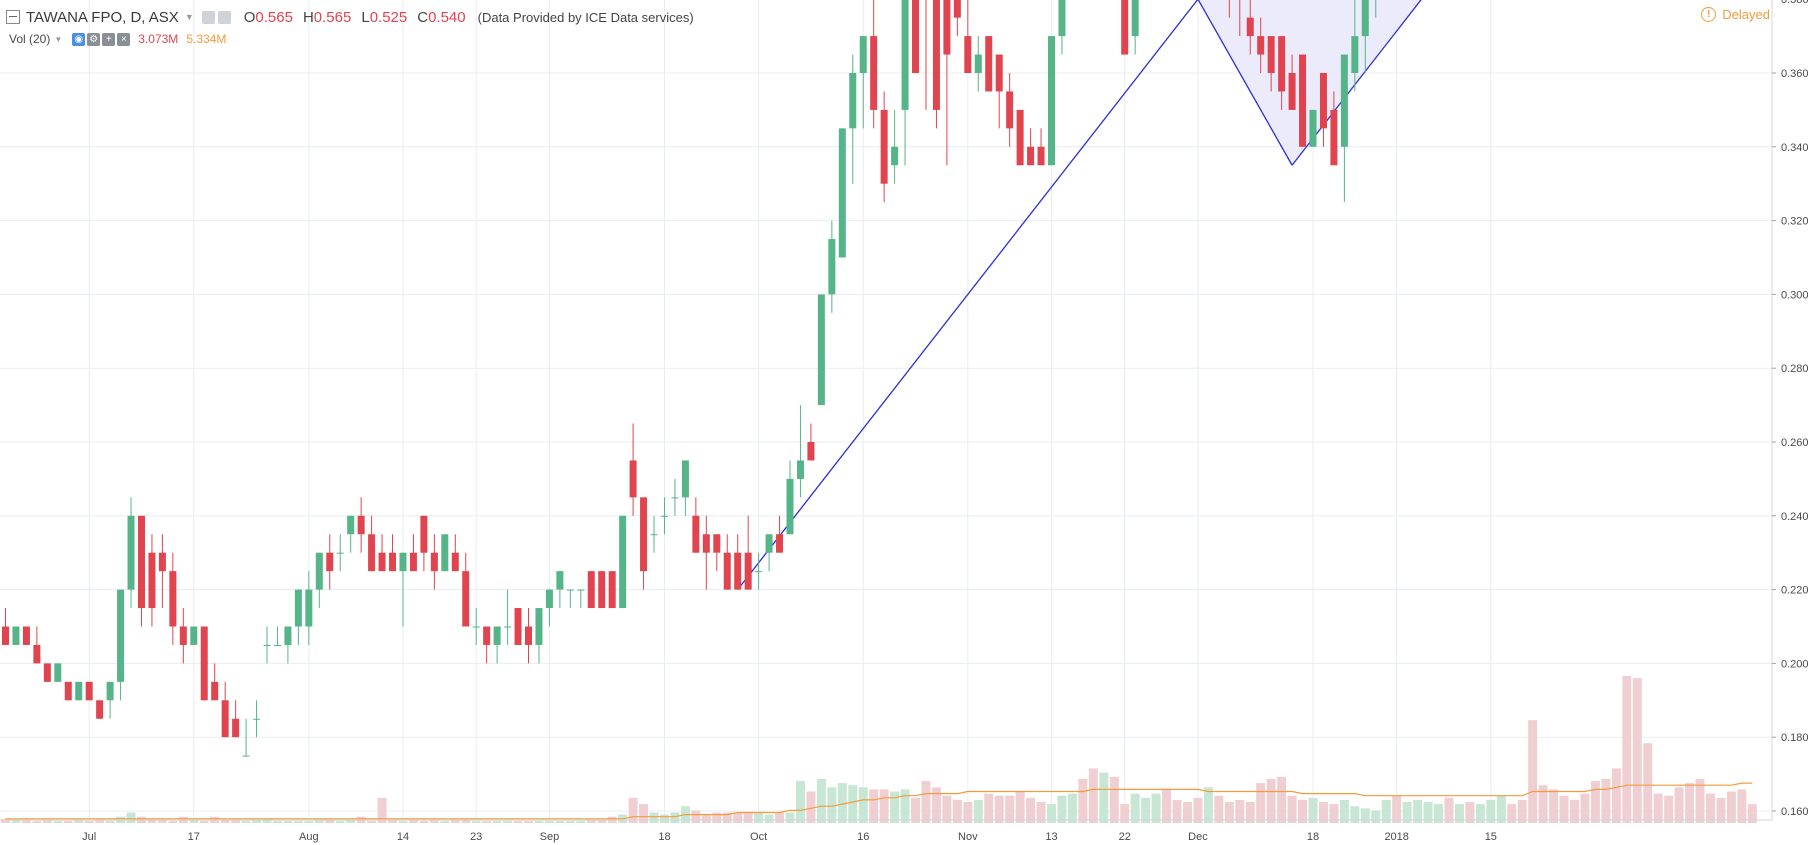 The height and width of the screenshot is (845, 1818). I want to click on collapse-icon, so click(13, 17).